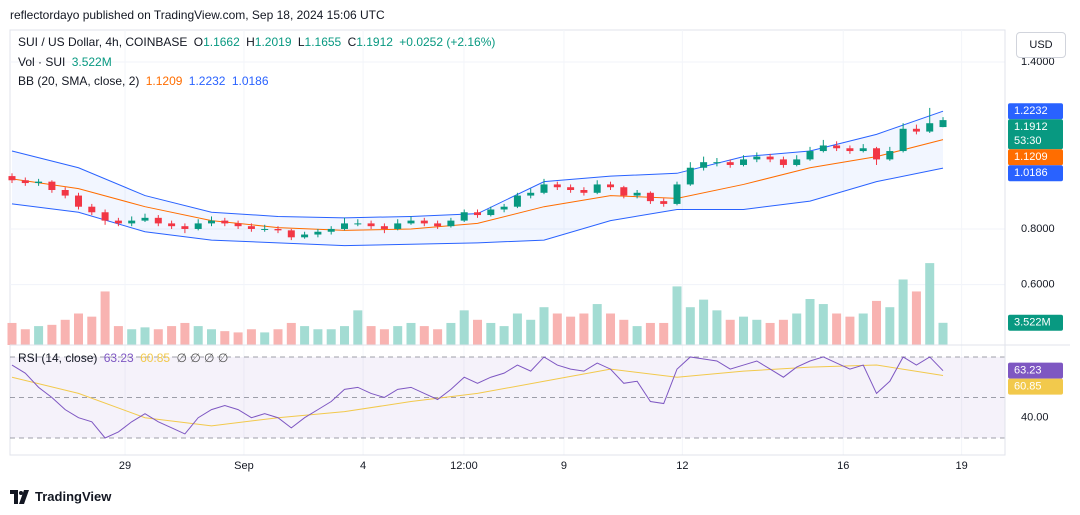  I want to click on bb-upper-box: 1.2232, so click(1035, 111).